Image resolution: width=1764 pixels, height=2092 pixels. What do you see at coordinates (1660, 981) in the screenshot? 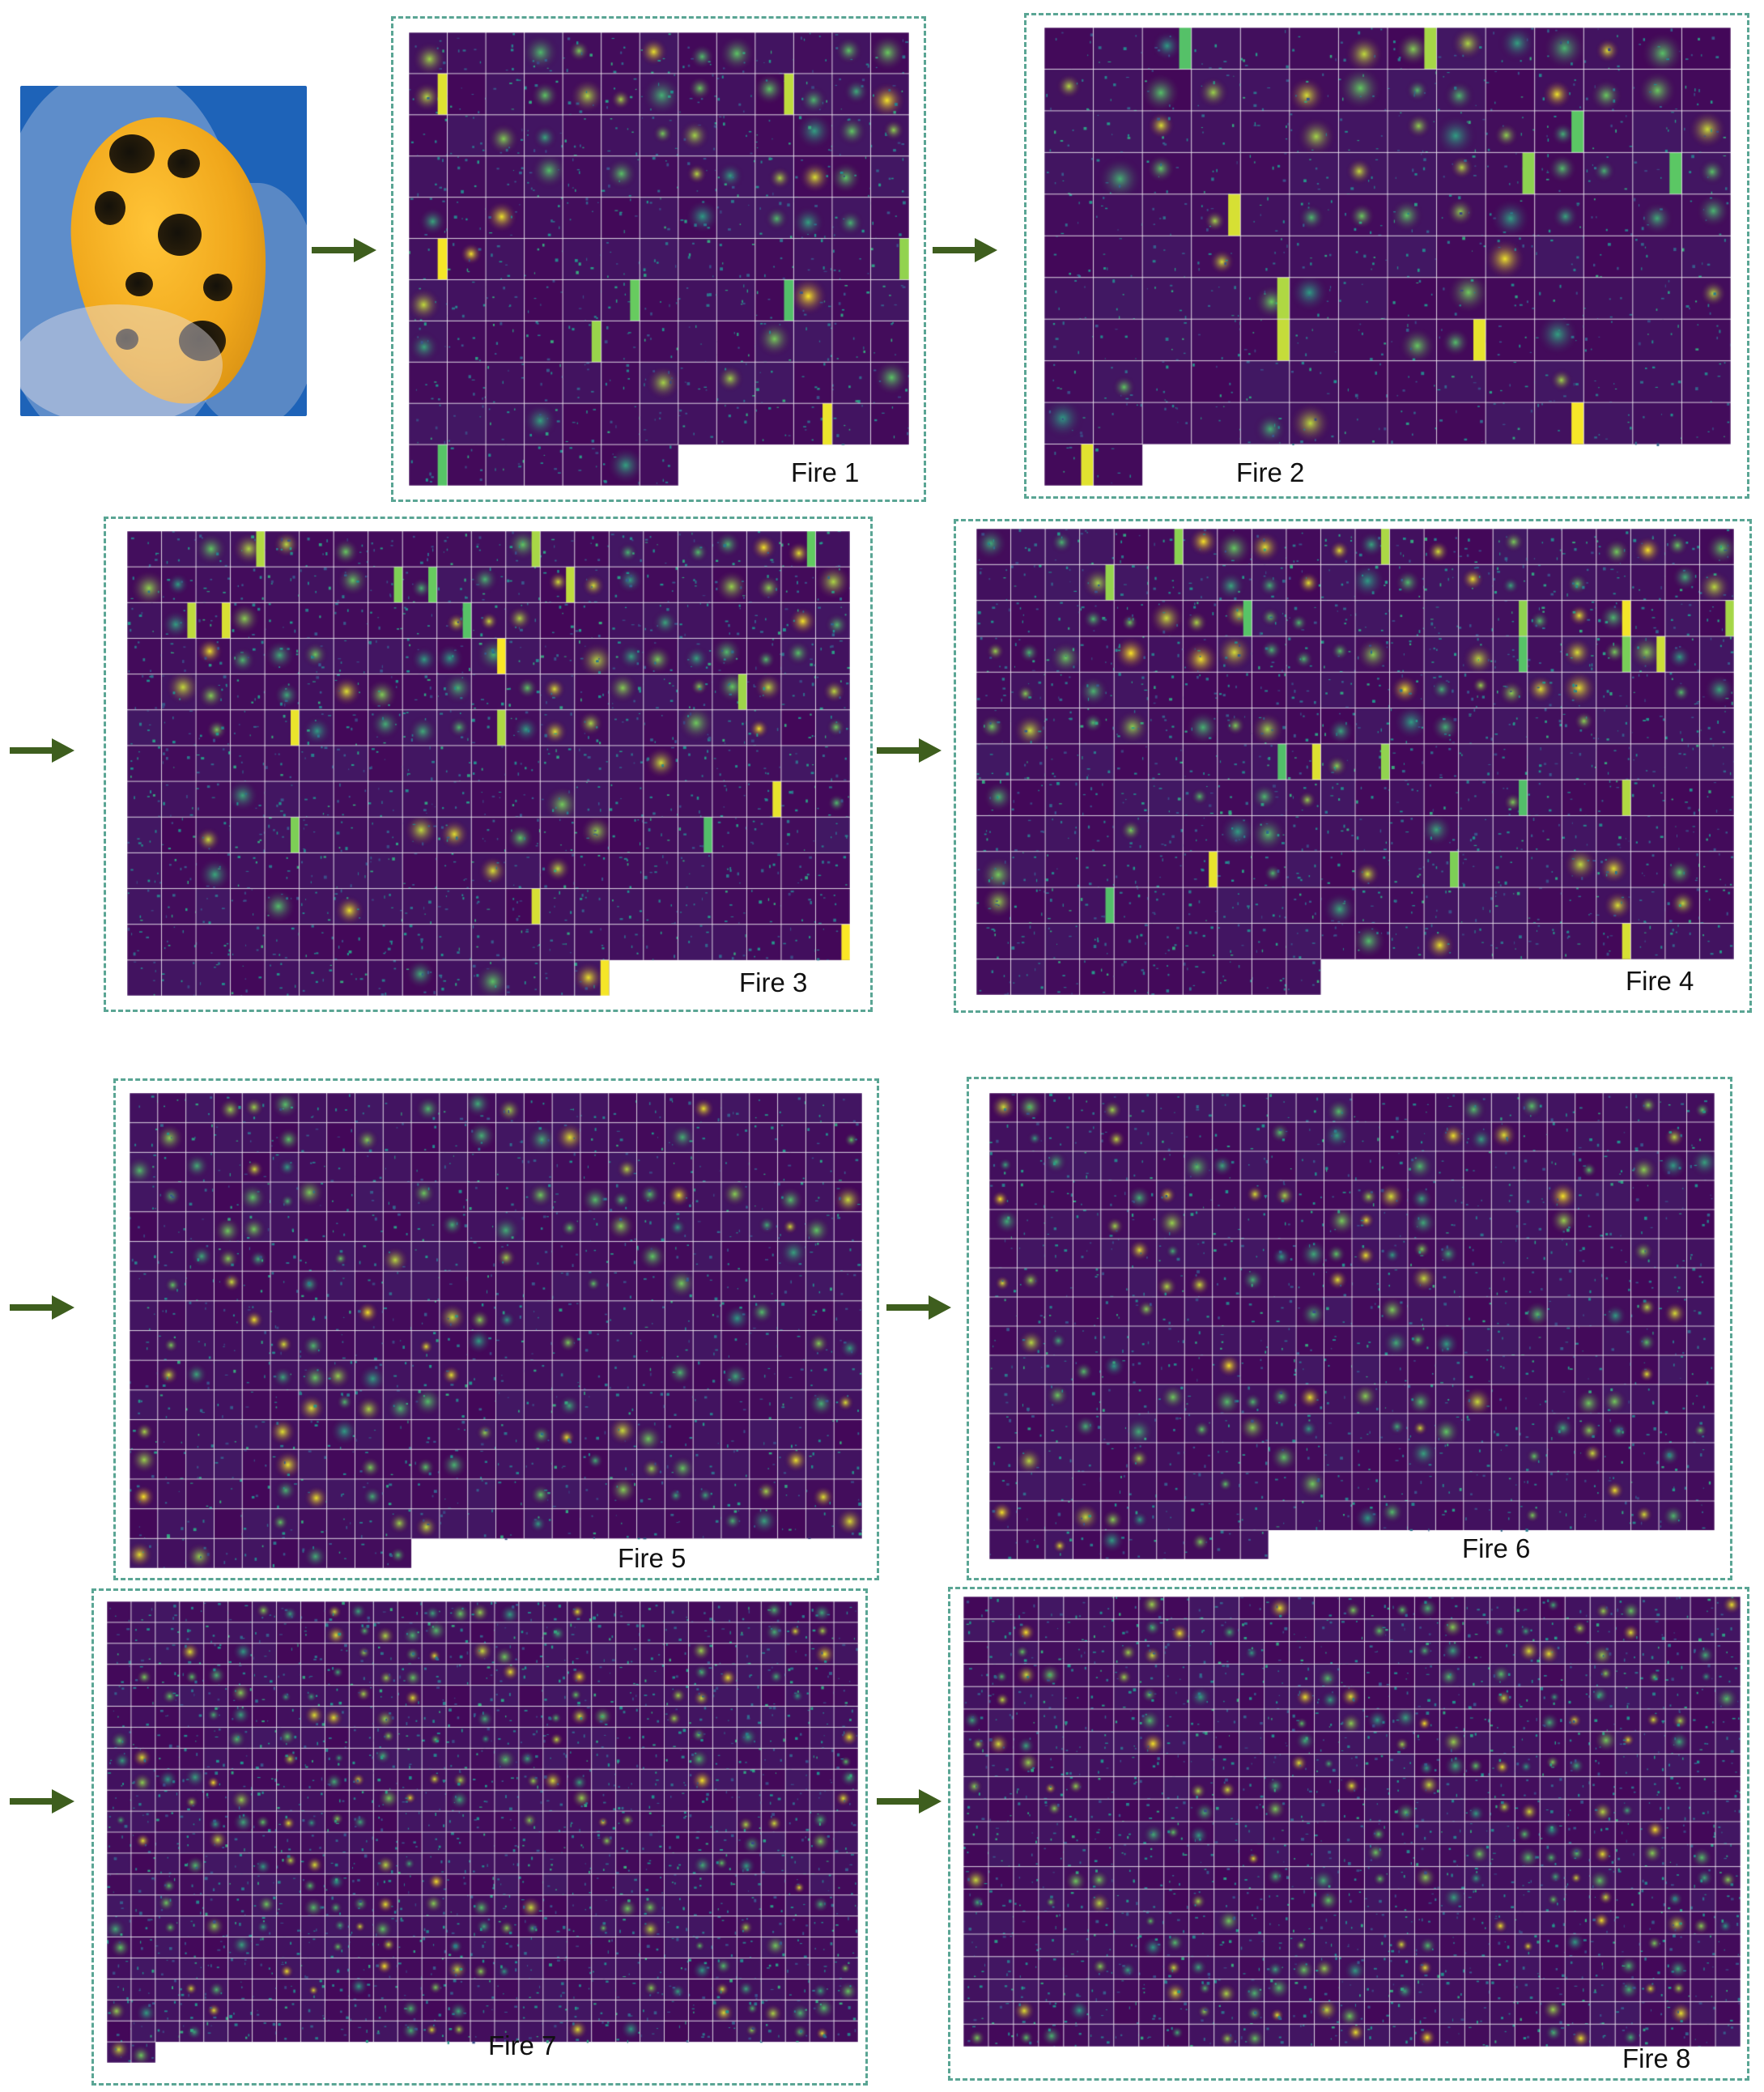
I see `fire4-label: Fire 4` at bounding box center [1660, 981].